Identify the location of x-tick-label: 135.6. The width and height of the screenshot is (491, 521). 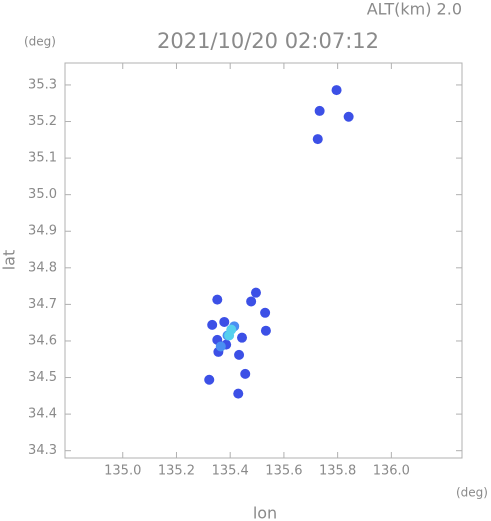
(283, 471).